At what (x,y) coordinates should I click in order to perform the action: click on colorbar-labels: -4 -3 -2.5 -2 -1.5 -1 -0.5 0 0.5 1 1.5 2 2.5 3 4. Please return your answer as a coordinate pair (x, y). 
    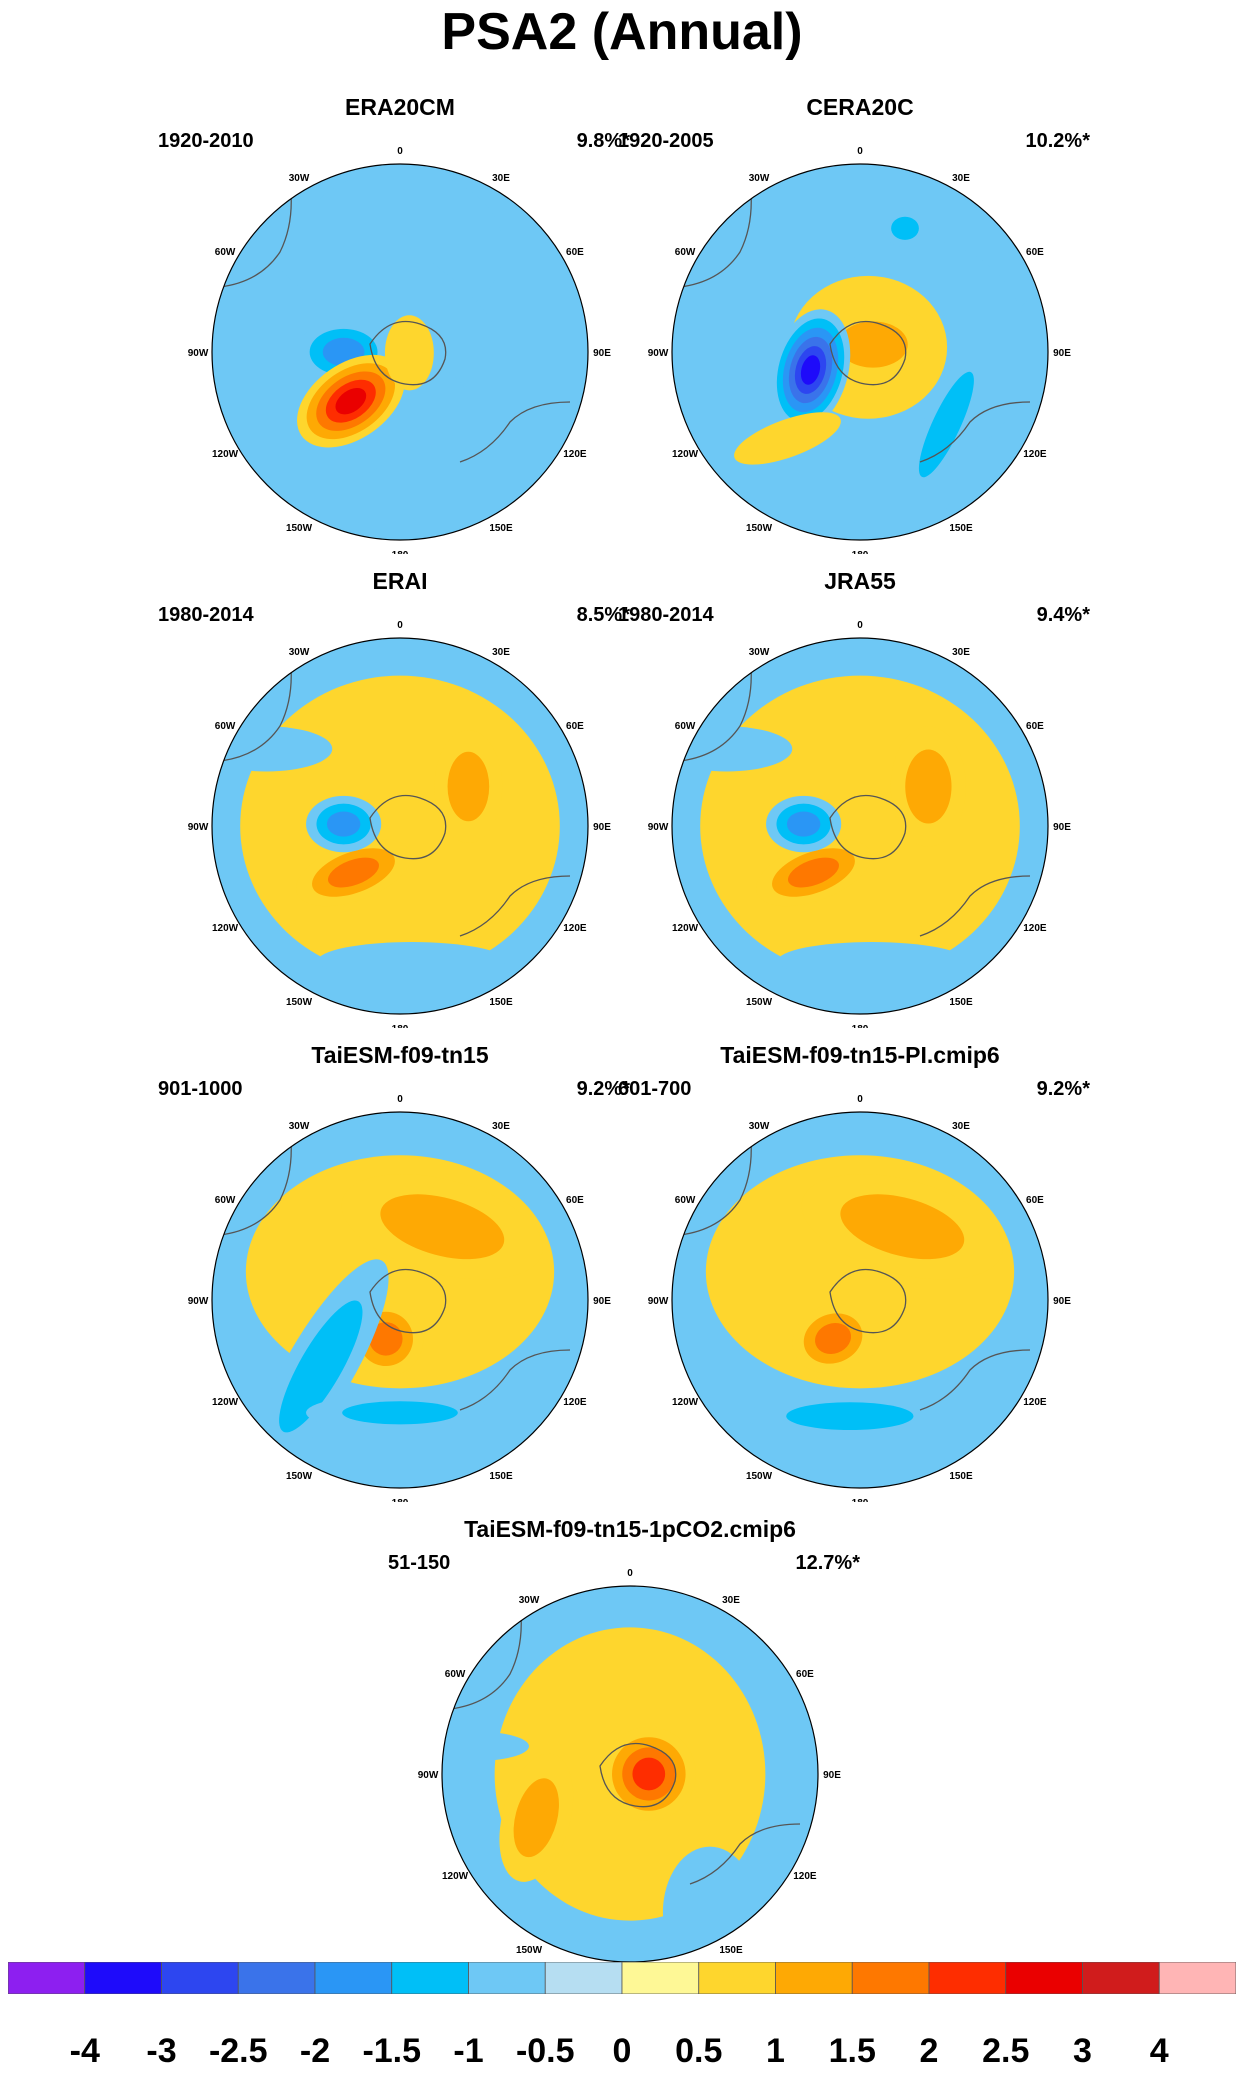
    Looking at the image, I should click on (622, 2057).